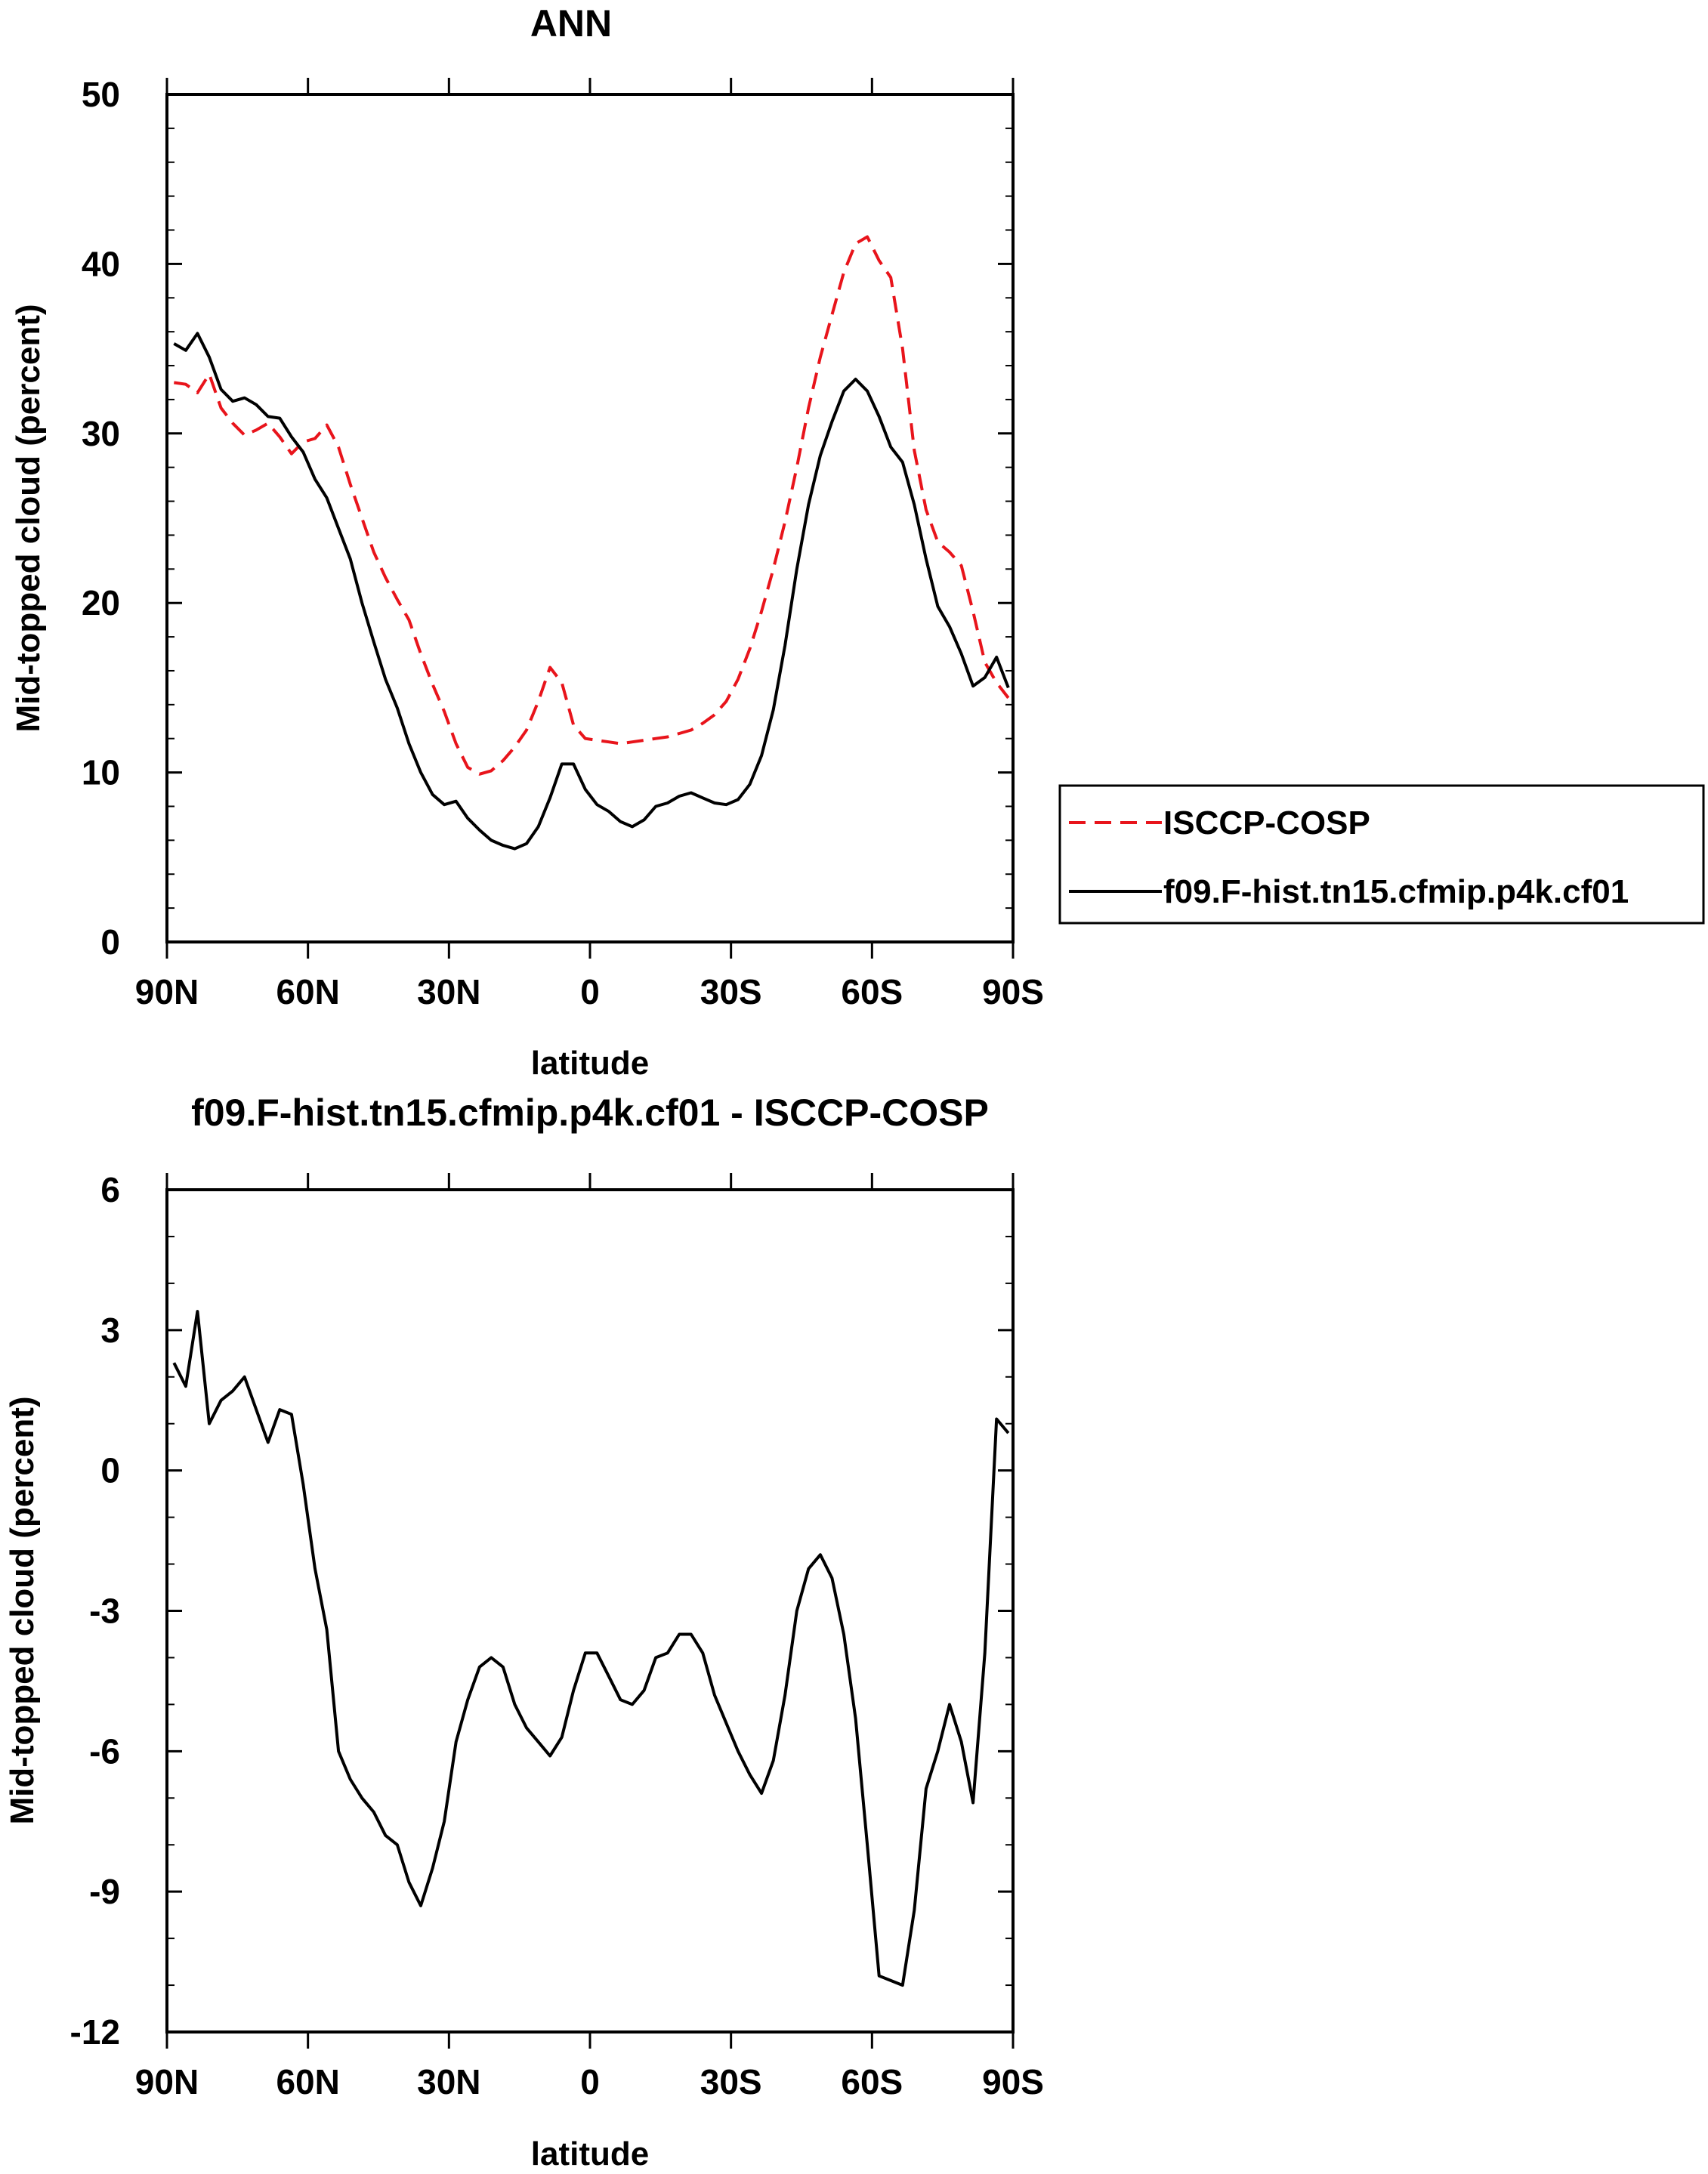 This screenshot has height=2174, width=1708. What do you see at coordinates (101, 263) in the screenshot?
I see `top-y-tick-label: 40` at bounding box center [101, 263].